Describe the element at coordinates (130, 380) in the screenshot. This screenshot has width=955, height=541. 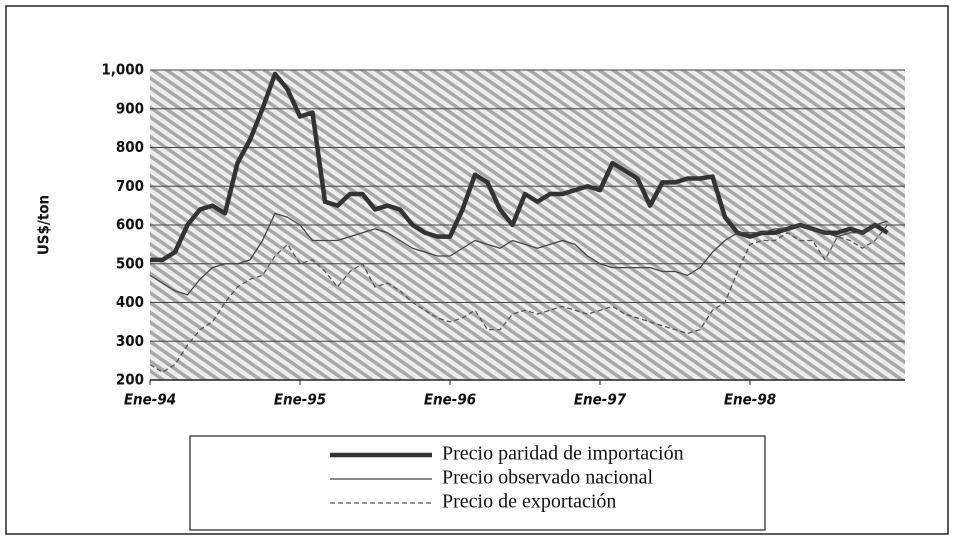
I see `y-tick-label: 200` at that location.